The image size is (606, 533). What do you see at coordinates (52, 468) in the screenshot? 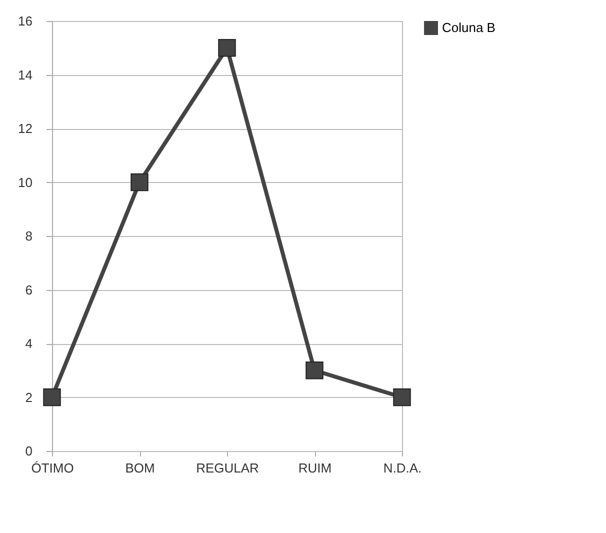
I see `x-tick-label: ÓTIMO` at bounding box center [52, 468].